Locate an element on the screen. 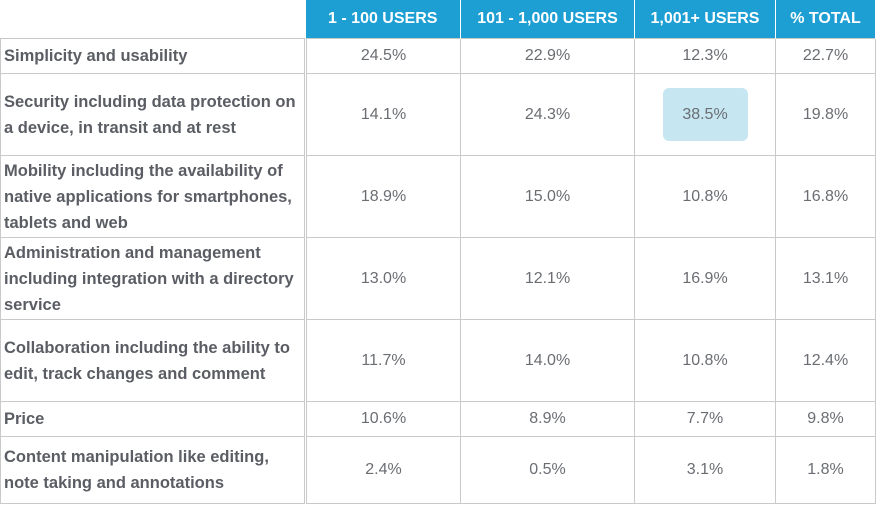  value-cell: 9.8% is located at coordinates (825, 419).